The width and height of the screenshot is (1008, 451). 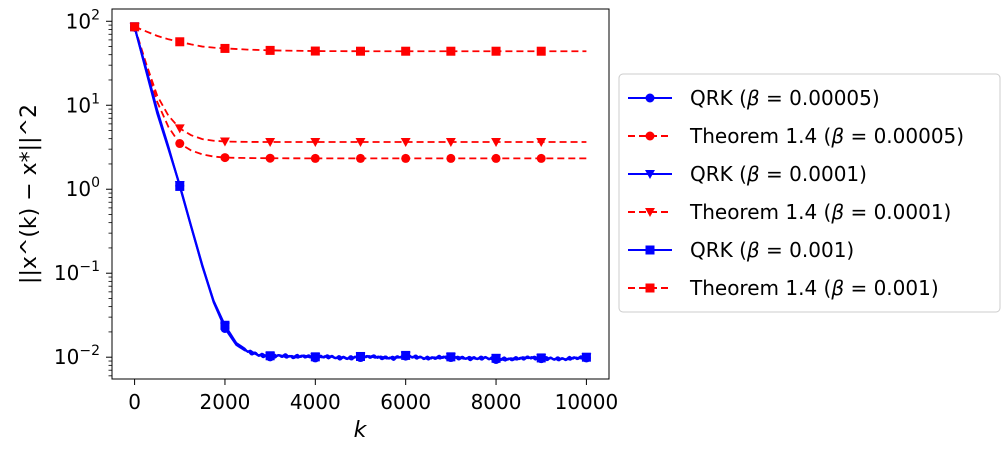 What do you see at coordinates (587, 402) in the screenshot?
I see `x-tick-label: 10000` at bounding box center [587, 402].